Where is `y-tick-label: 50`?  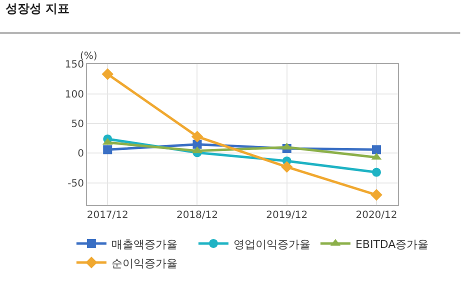
y-tick-label: 50 is located at coordinates (77, 124).